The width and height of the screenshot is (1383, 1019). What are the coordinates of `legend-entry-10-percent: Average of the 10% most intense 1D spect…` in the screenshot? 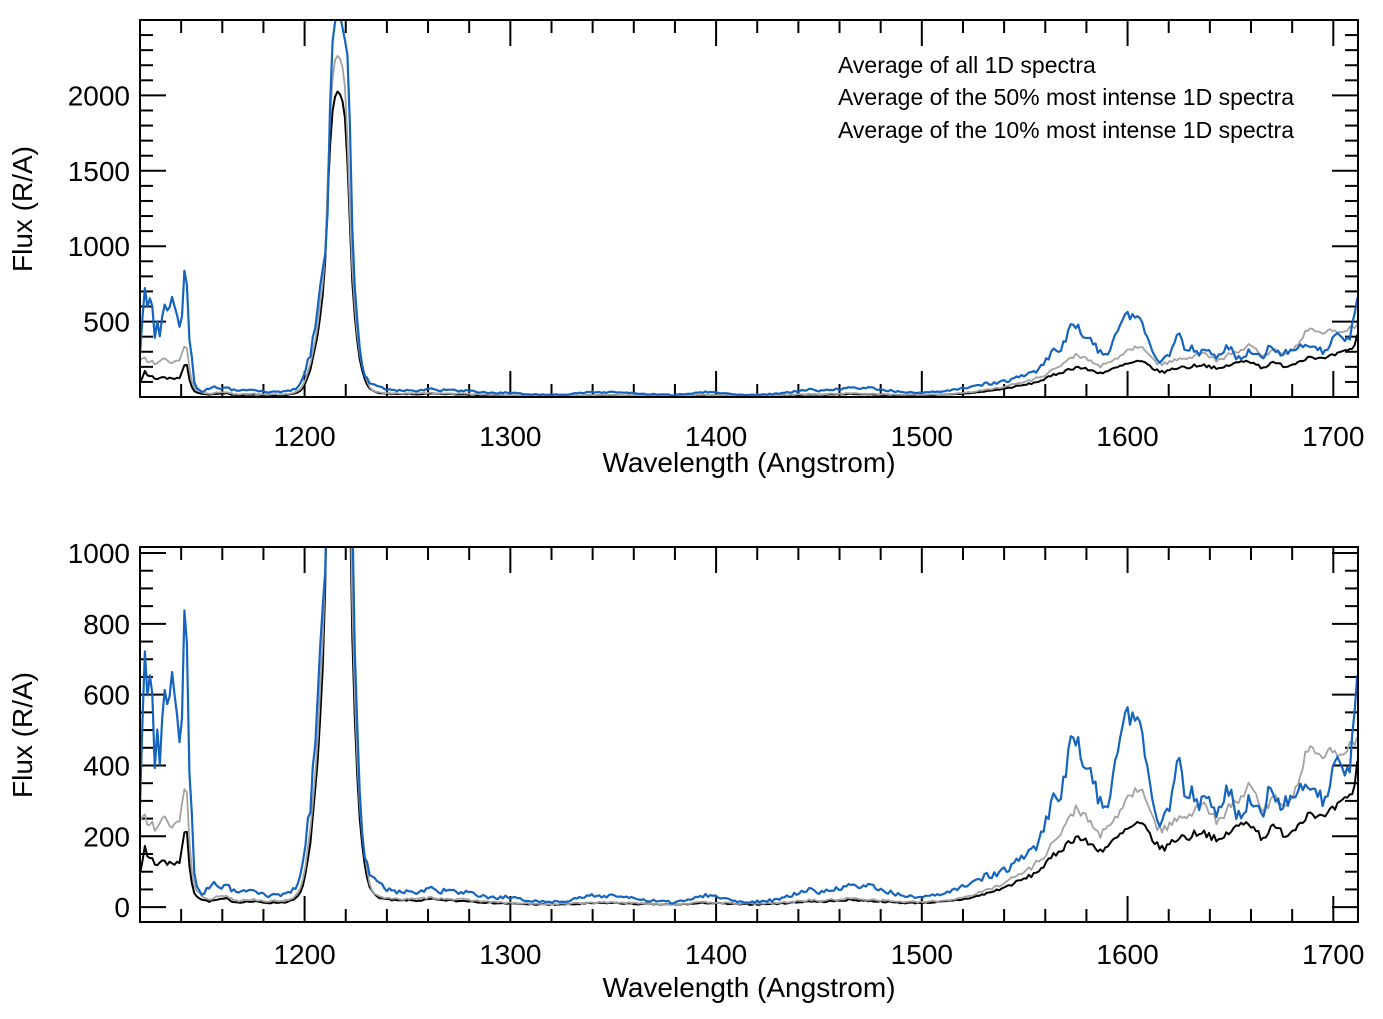 It's located at (1066, 130).